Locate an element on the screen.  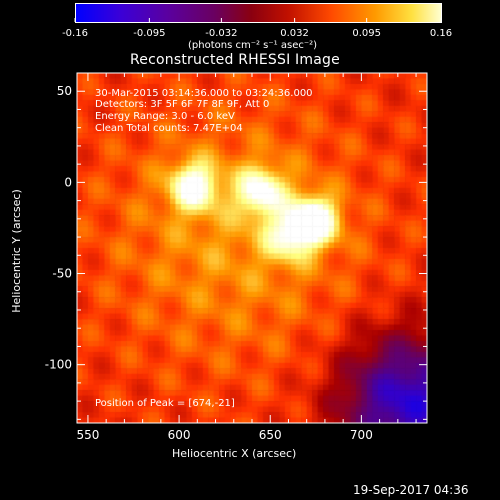
colorbar-tick-label: 0.16 is located at coordinates (441, 33).